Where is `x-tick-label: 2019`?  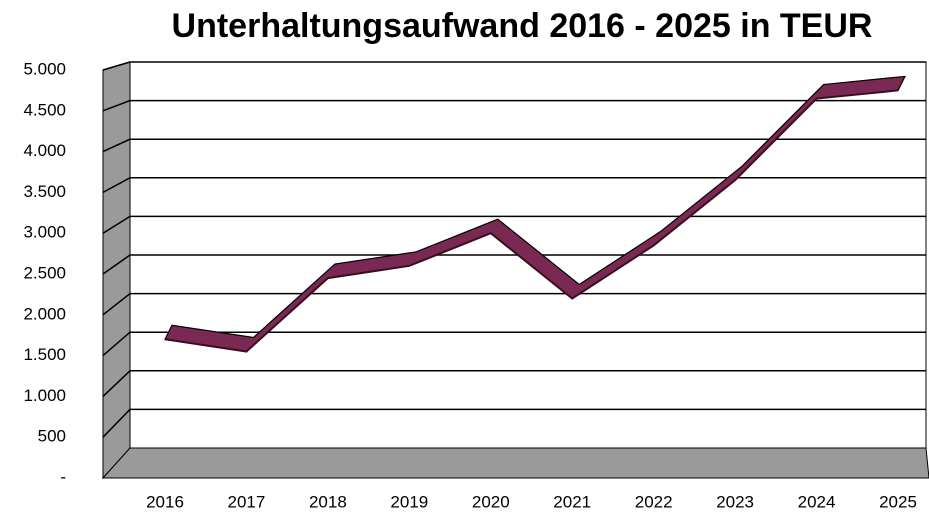
x-tick-label: 2019 is located at coordinates (409, 501).